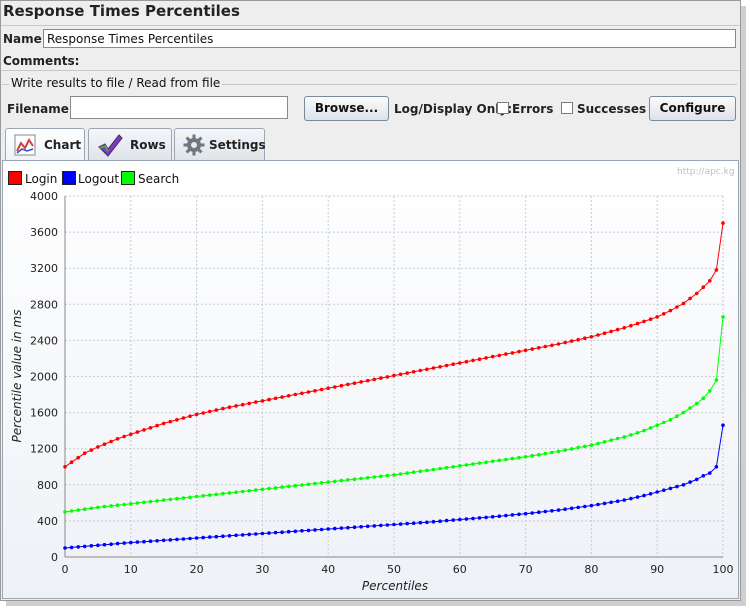 The height and width of the screenshot is (609, 750). Describe the element at coordinates (116, 83) in the screenshot. I see `file-group-title: Write results to file / Read from file` at that location.